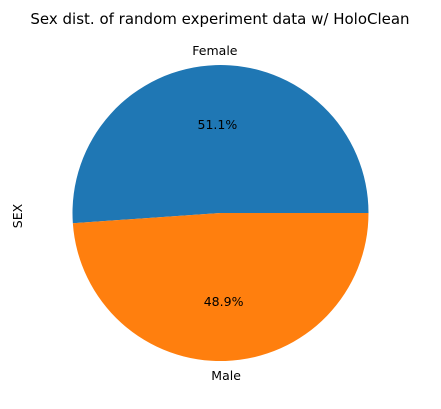 The height and width of the screenshot is (409, 441). I want to click on slice-label-female: Female, so click(215, 50).